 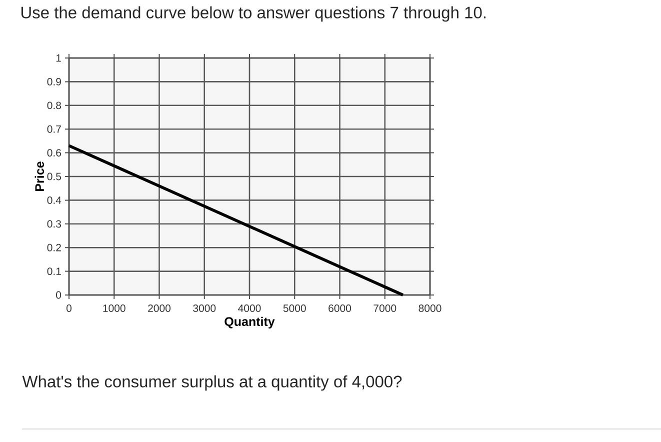 What do you see at coordinates (39, 176) in the screenshot?
I see `y-axis-title: Price` at bounding box center [39, 176].